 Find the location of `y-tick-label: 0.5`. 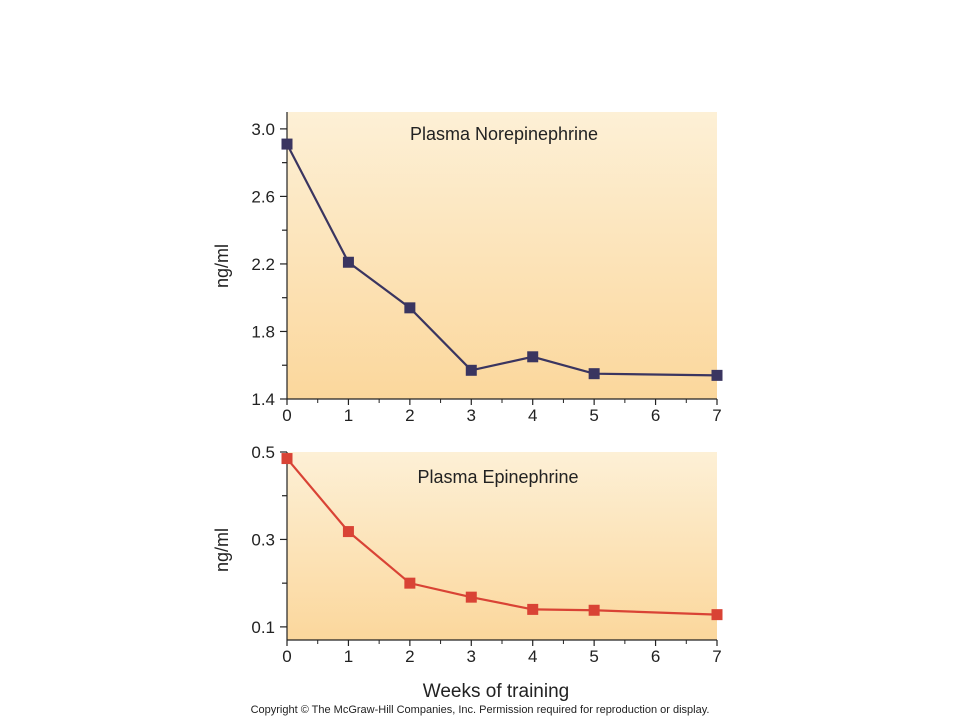

y-tick-label: 0.5 is located at coordinates (263, 452).